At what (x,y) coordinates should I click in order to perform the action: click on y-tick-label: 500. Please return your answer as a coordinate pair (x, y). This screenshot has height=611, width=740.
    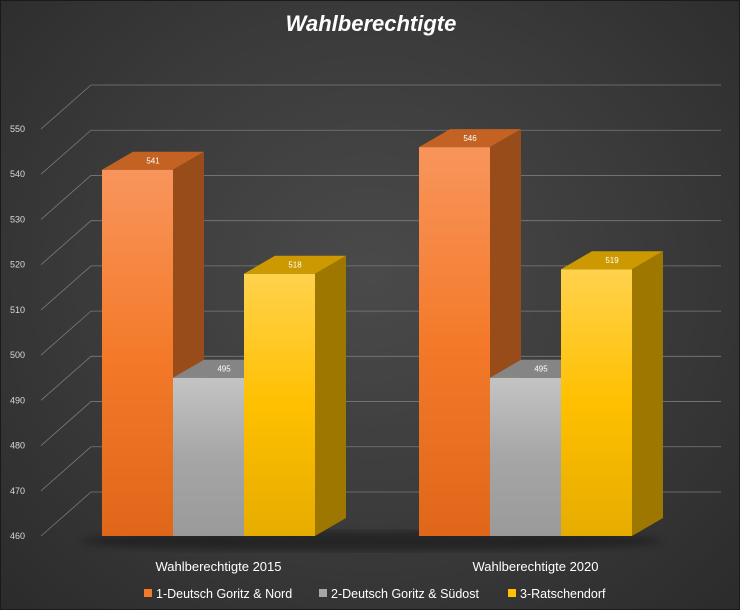
    Looking at the image, I should click on (17, 355).